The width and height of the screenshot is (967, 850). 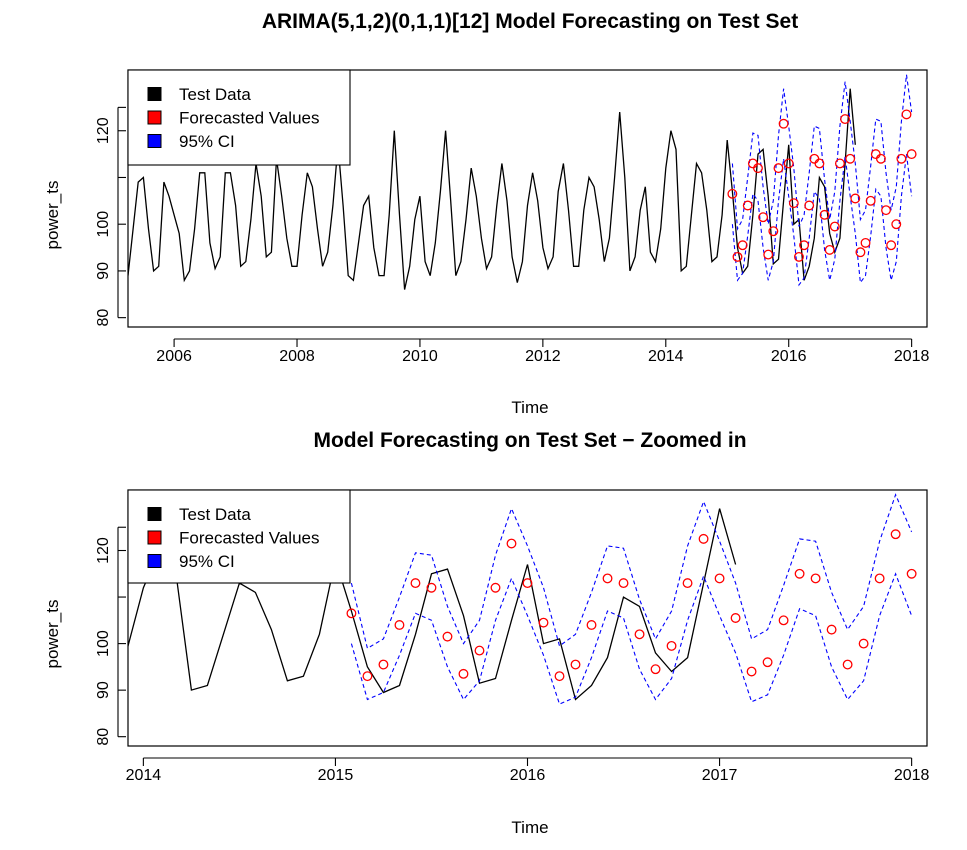 I want to click on ci-lower-line, so click(x=631, y=638).